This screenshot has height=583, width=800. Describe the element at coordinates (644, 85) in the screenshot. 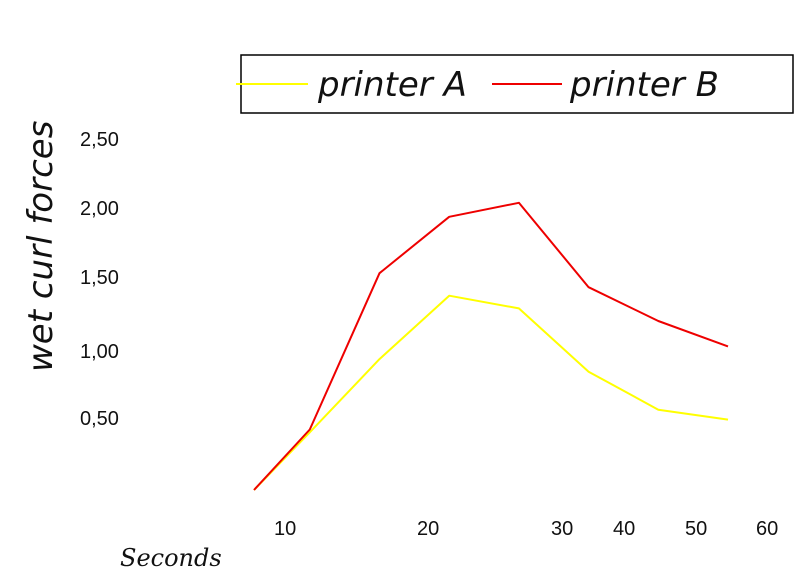

I see `legend-label-printer-b: printer B` at that location.